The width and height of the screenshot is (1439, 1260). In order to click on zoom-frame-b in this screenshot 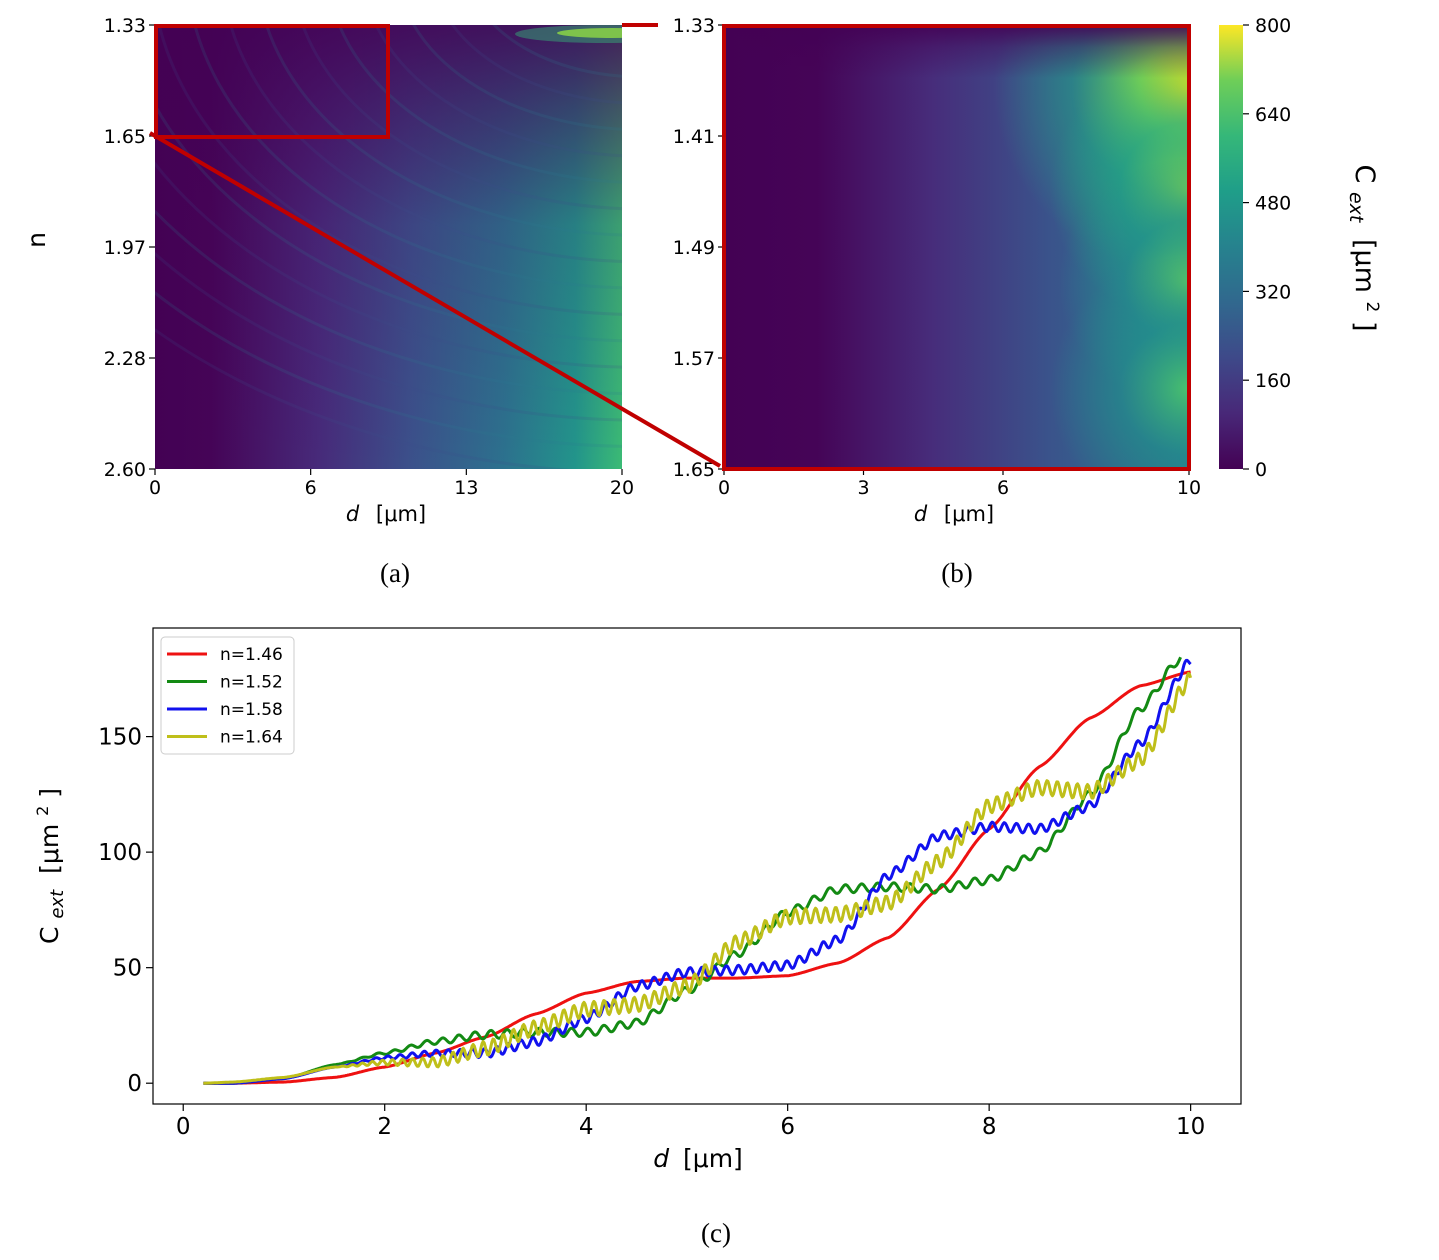, I will do `click(956, 247)`.